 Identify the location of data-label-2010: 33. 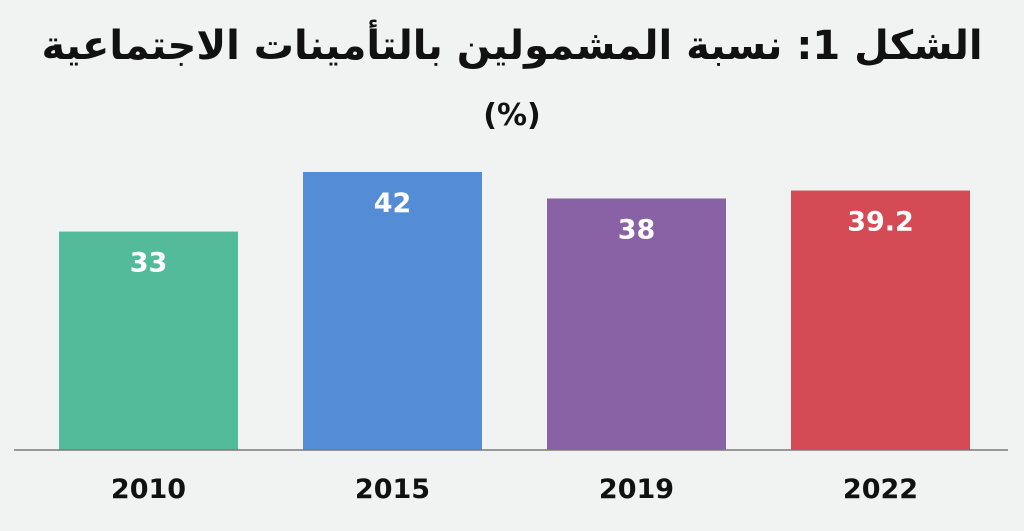
(149, 263).